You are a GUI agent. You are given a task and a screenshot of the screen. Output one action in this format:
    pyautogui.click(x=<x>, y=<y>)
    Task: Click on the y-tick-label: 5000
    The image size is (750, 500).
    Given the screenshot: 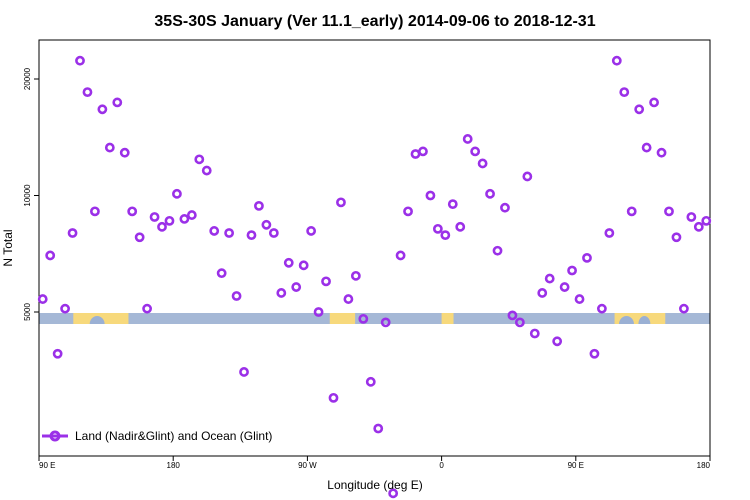 What is the action you would take?
    pyautogui.click(x=27, y=312)
    